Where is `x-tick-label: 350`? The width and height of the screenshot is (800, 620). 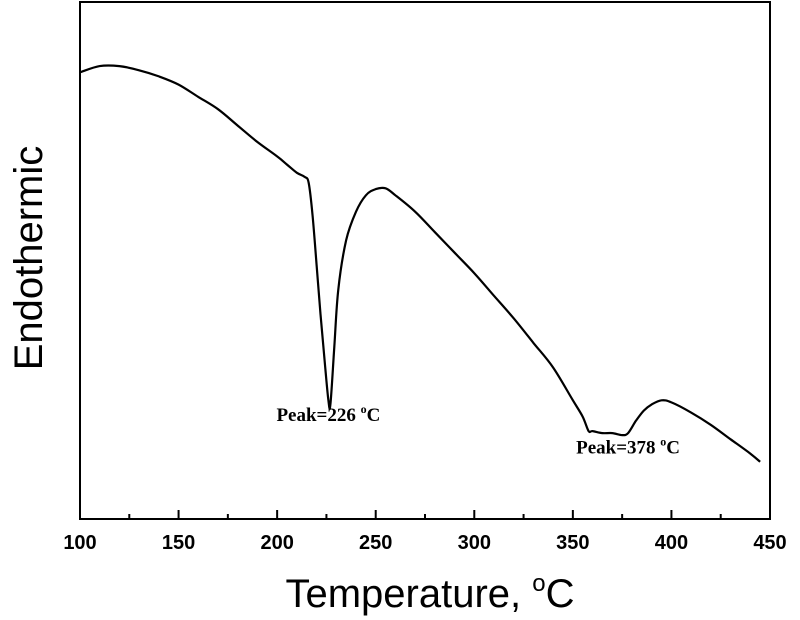 x-tick-label: 350 is located at coordinates (572, 543).